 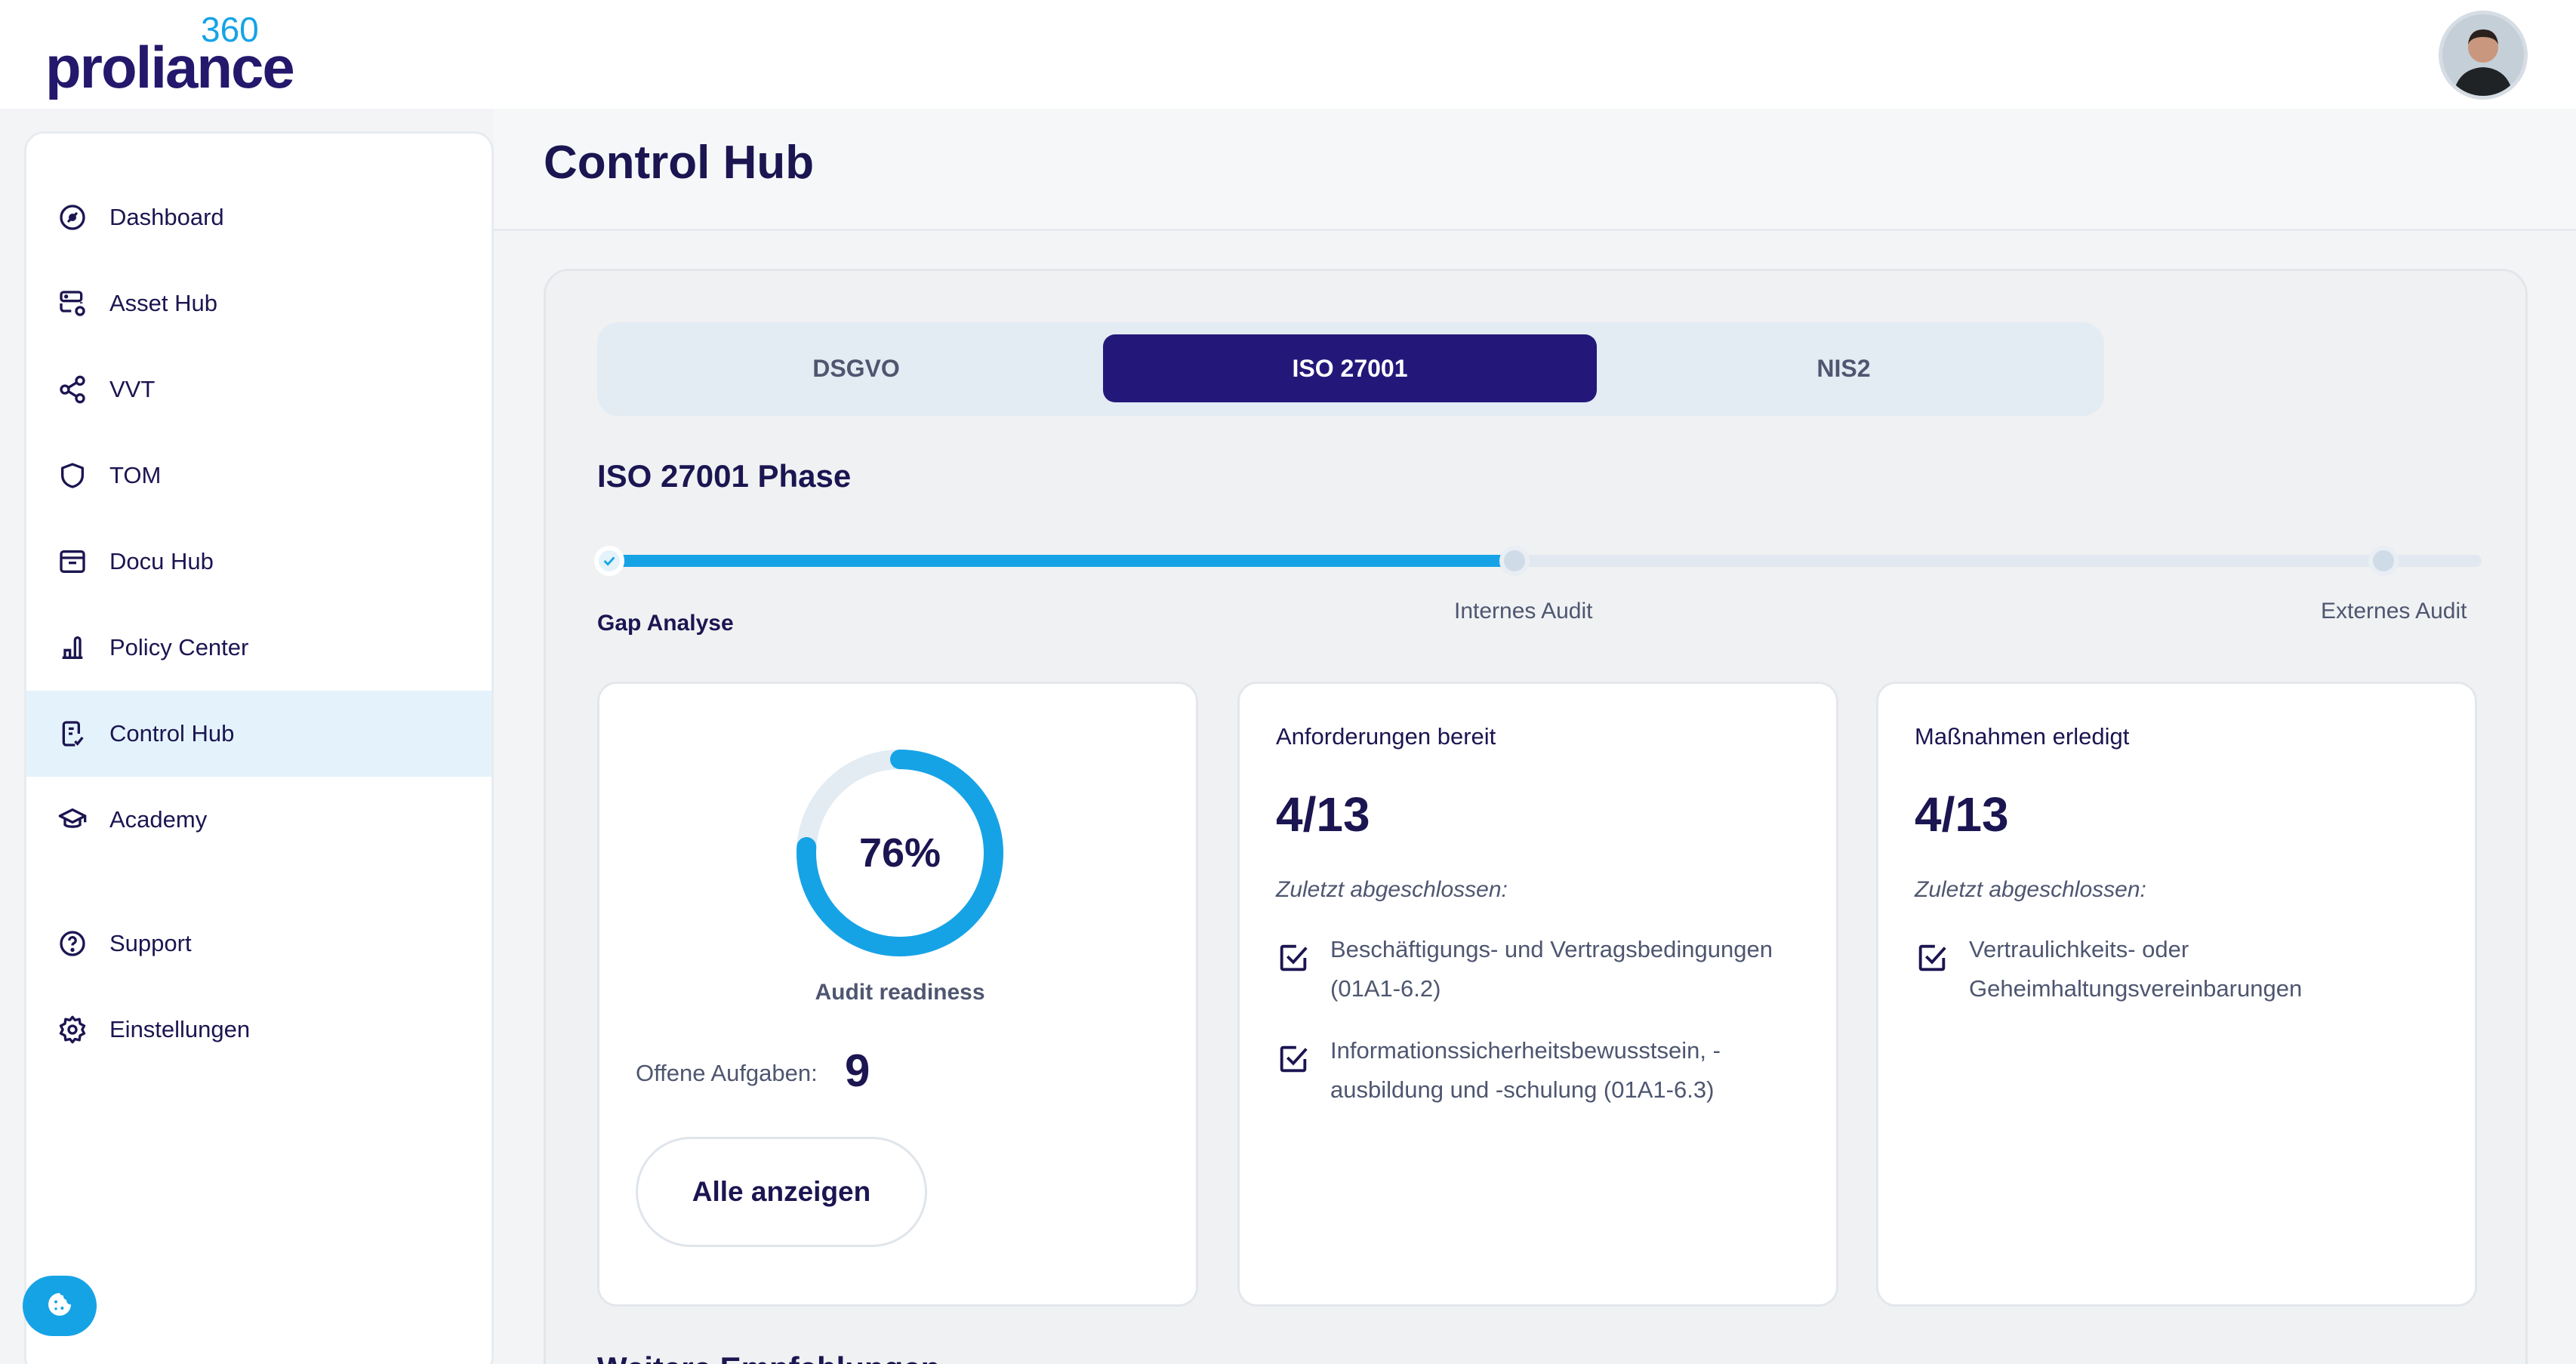 I want to click on share-nodes-icon, so click(x=72, y=389).